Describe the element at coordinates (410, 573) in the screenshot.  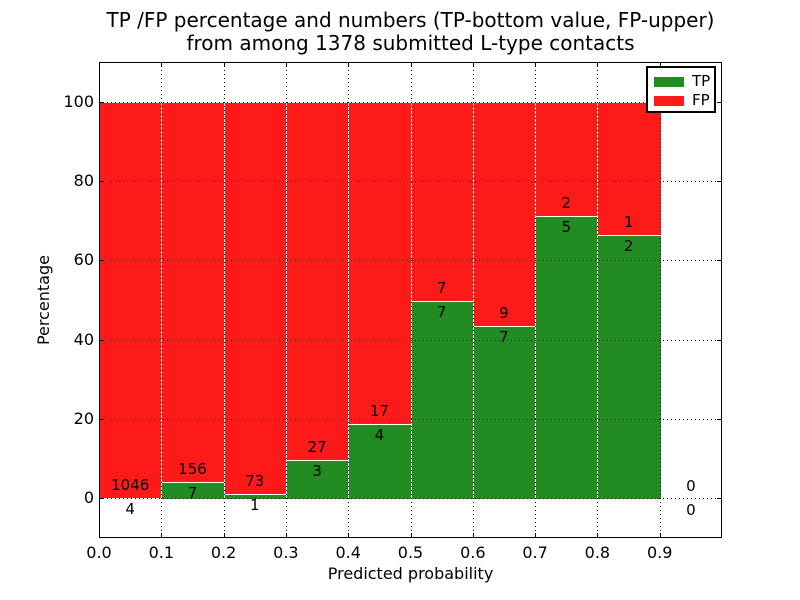
I see `x-axis-label: Predicted probability` at that location.